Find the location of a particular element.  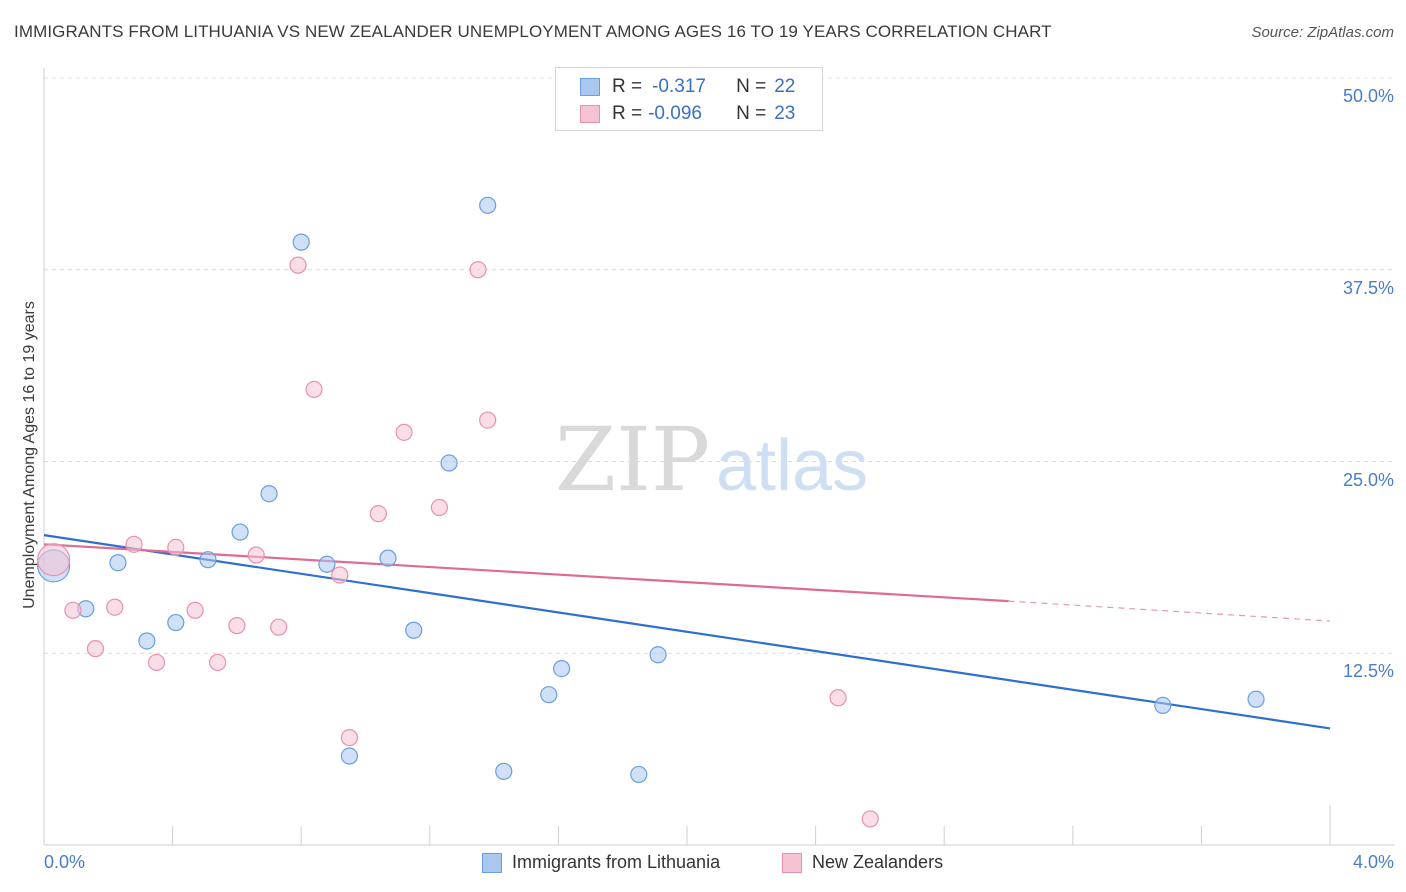

legend-item-lithuania: Immigrants from Lithuania is located at coordinates (601, 862).